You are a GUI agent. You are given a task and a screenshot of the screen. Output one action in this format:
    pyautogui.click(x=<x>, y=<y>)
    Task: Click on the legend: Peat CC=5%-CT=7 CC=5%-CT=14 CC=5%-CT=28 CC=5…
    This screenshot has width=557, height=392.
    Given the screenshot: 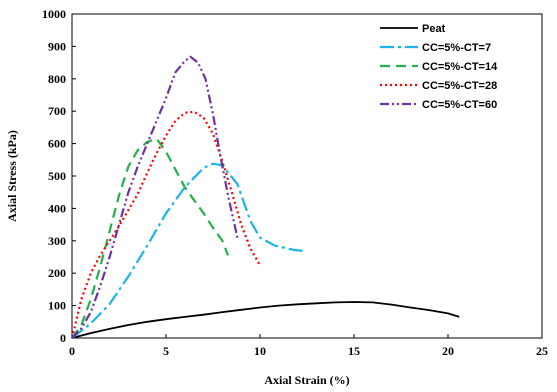 What is the action you would take?
    pyautogui.click(x=439, y=67)
    